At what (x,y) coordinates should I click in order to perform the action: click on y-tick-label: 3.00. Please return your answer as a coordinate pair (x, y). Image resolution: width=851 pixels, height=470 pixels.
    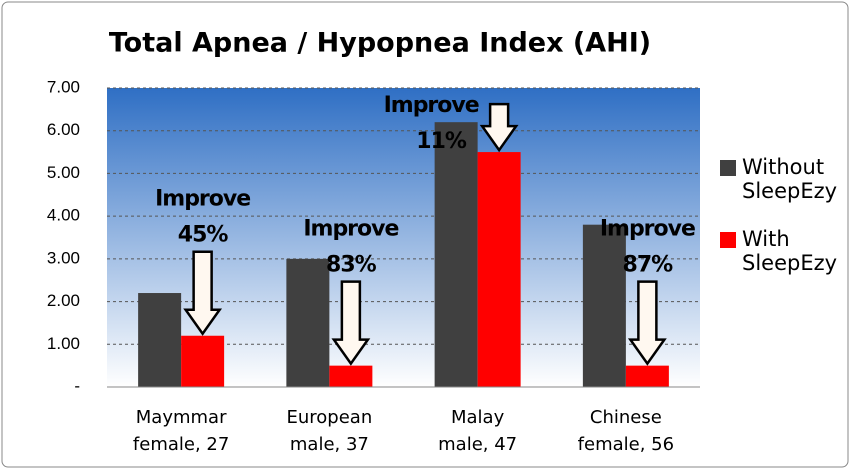
    Looking at the image, I should click on (63, 257).